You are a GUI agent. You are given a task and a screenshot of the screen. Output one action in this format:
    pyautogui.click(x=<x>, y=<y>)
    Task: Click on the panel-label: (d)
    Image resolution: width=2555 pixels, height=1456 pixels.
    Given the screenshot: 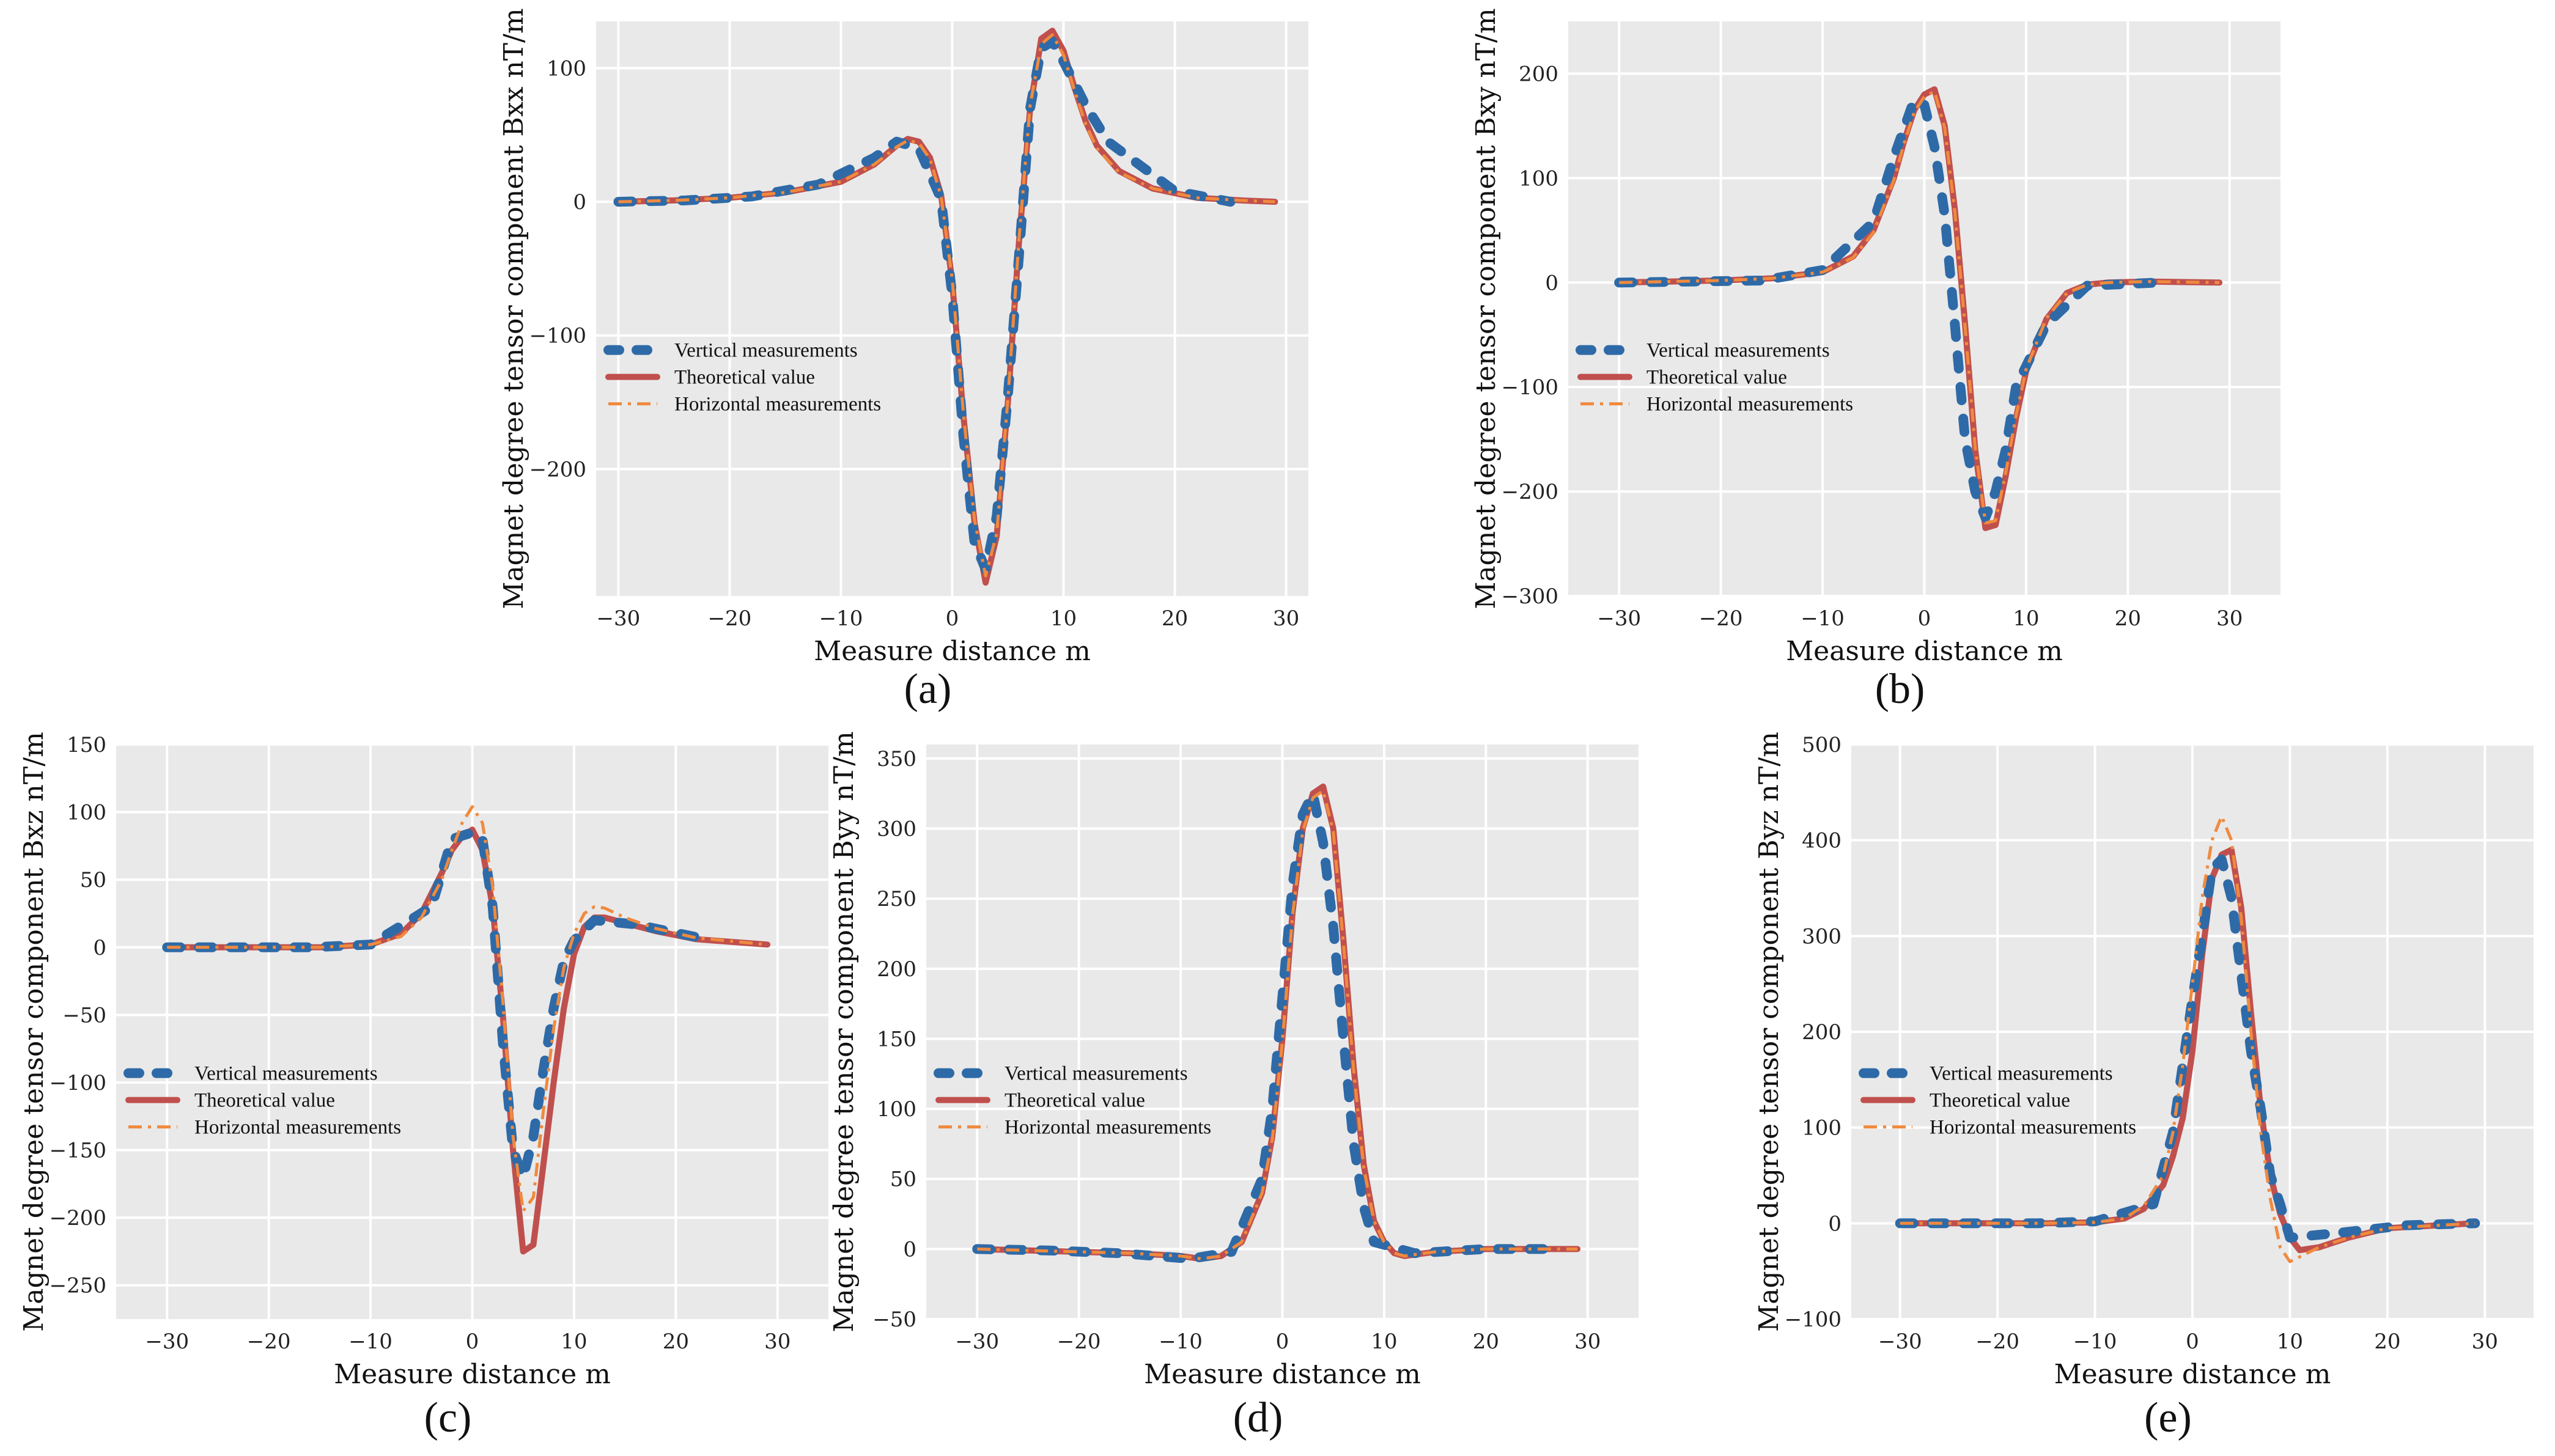 What is the action you would take?
    pyautogui.click(x=1258, y=1417)
    